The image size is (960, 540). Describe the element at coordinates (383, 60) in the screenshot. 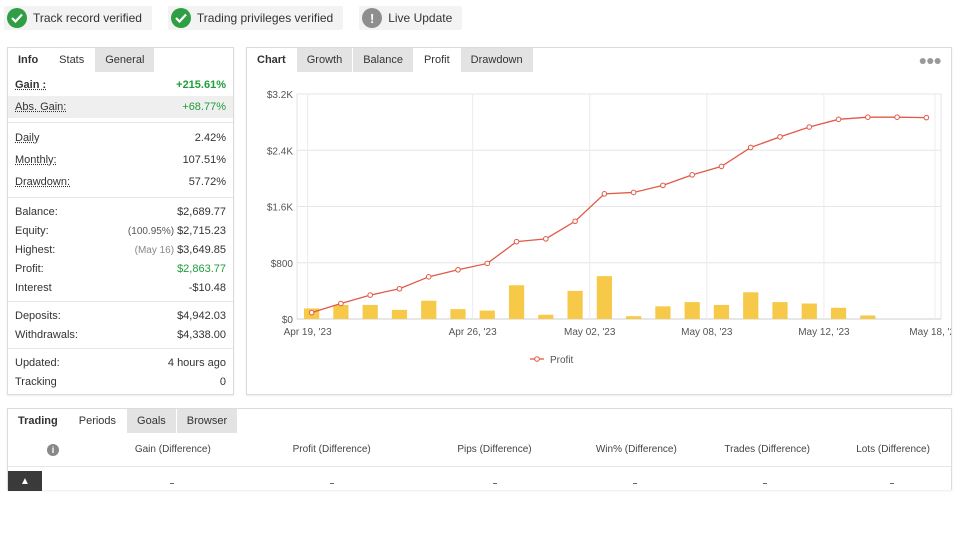

I see `tab-balance: Balance` at that location.